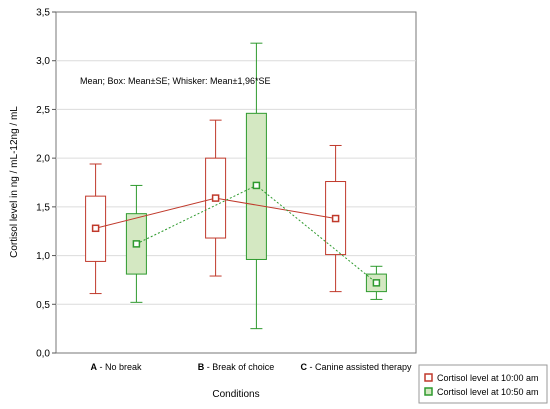 The width and height of the screenshot is (550, 409). What do you see at coordinates (488, 378) in the screenshot?
I see `legend-label: Cortisol level at 10:00 am` at bounding box center [488, 378].